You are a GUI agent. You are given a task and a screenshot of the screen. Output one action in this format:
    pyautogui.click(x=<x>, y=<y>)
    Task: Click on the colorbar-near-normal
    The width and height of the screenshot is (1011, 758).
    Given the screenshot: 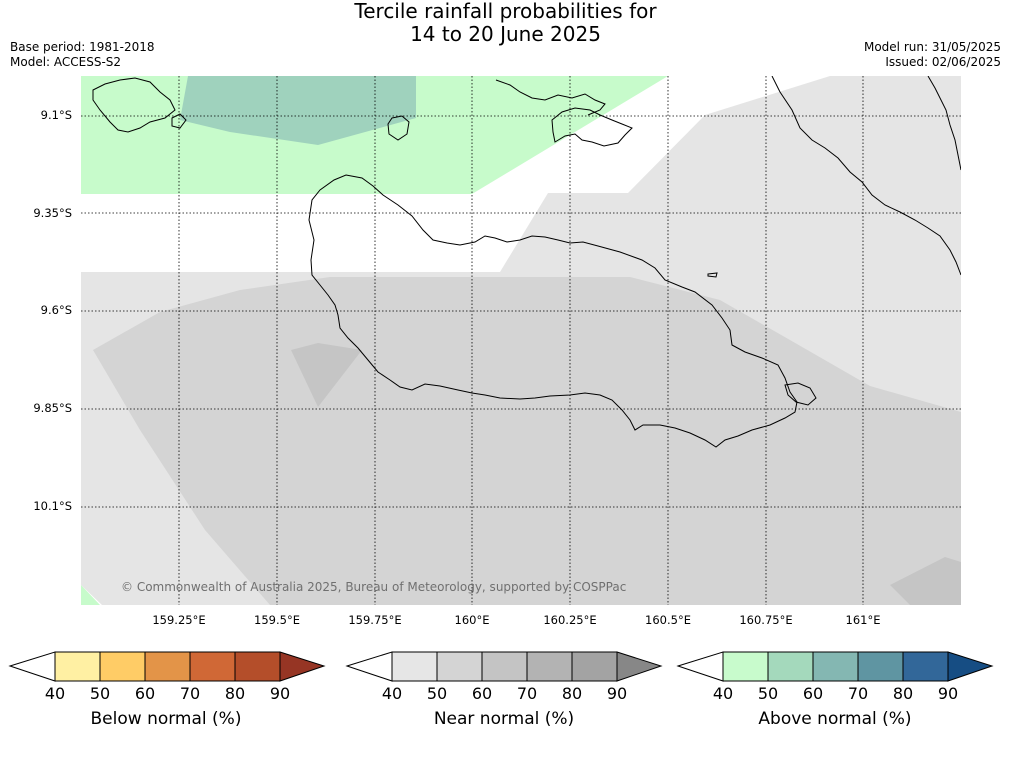 What is the action you would take?
    pyautogui.click(x=504, y=666)
    